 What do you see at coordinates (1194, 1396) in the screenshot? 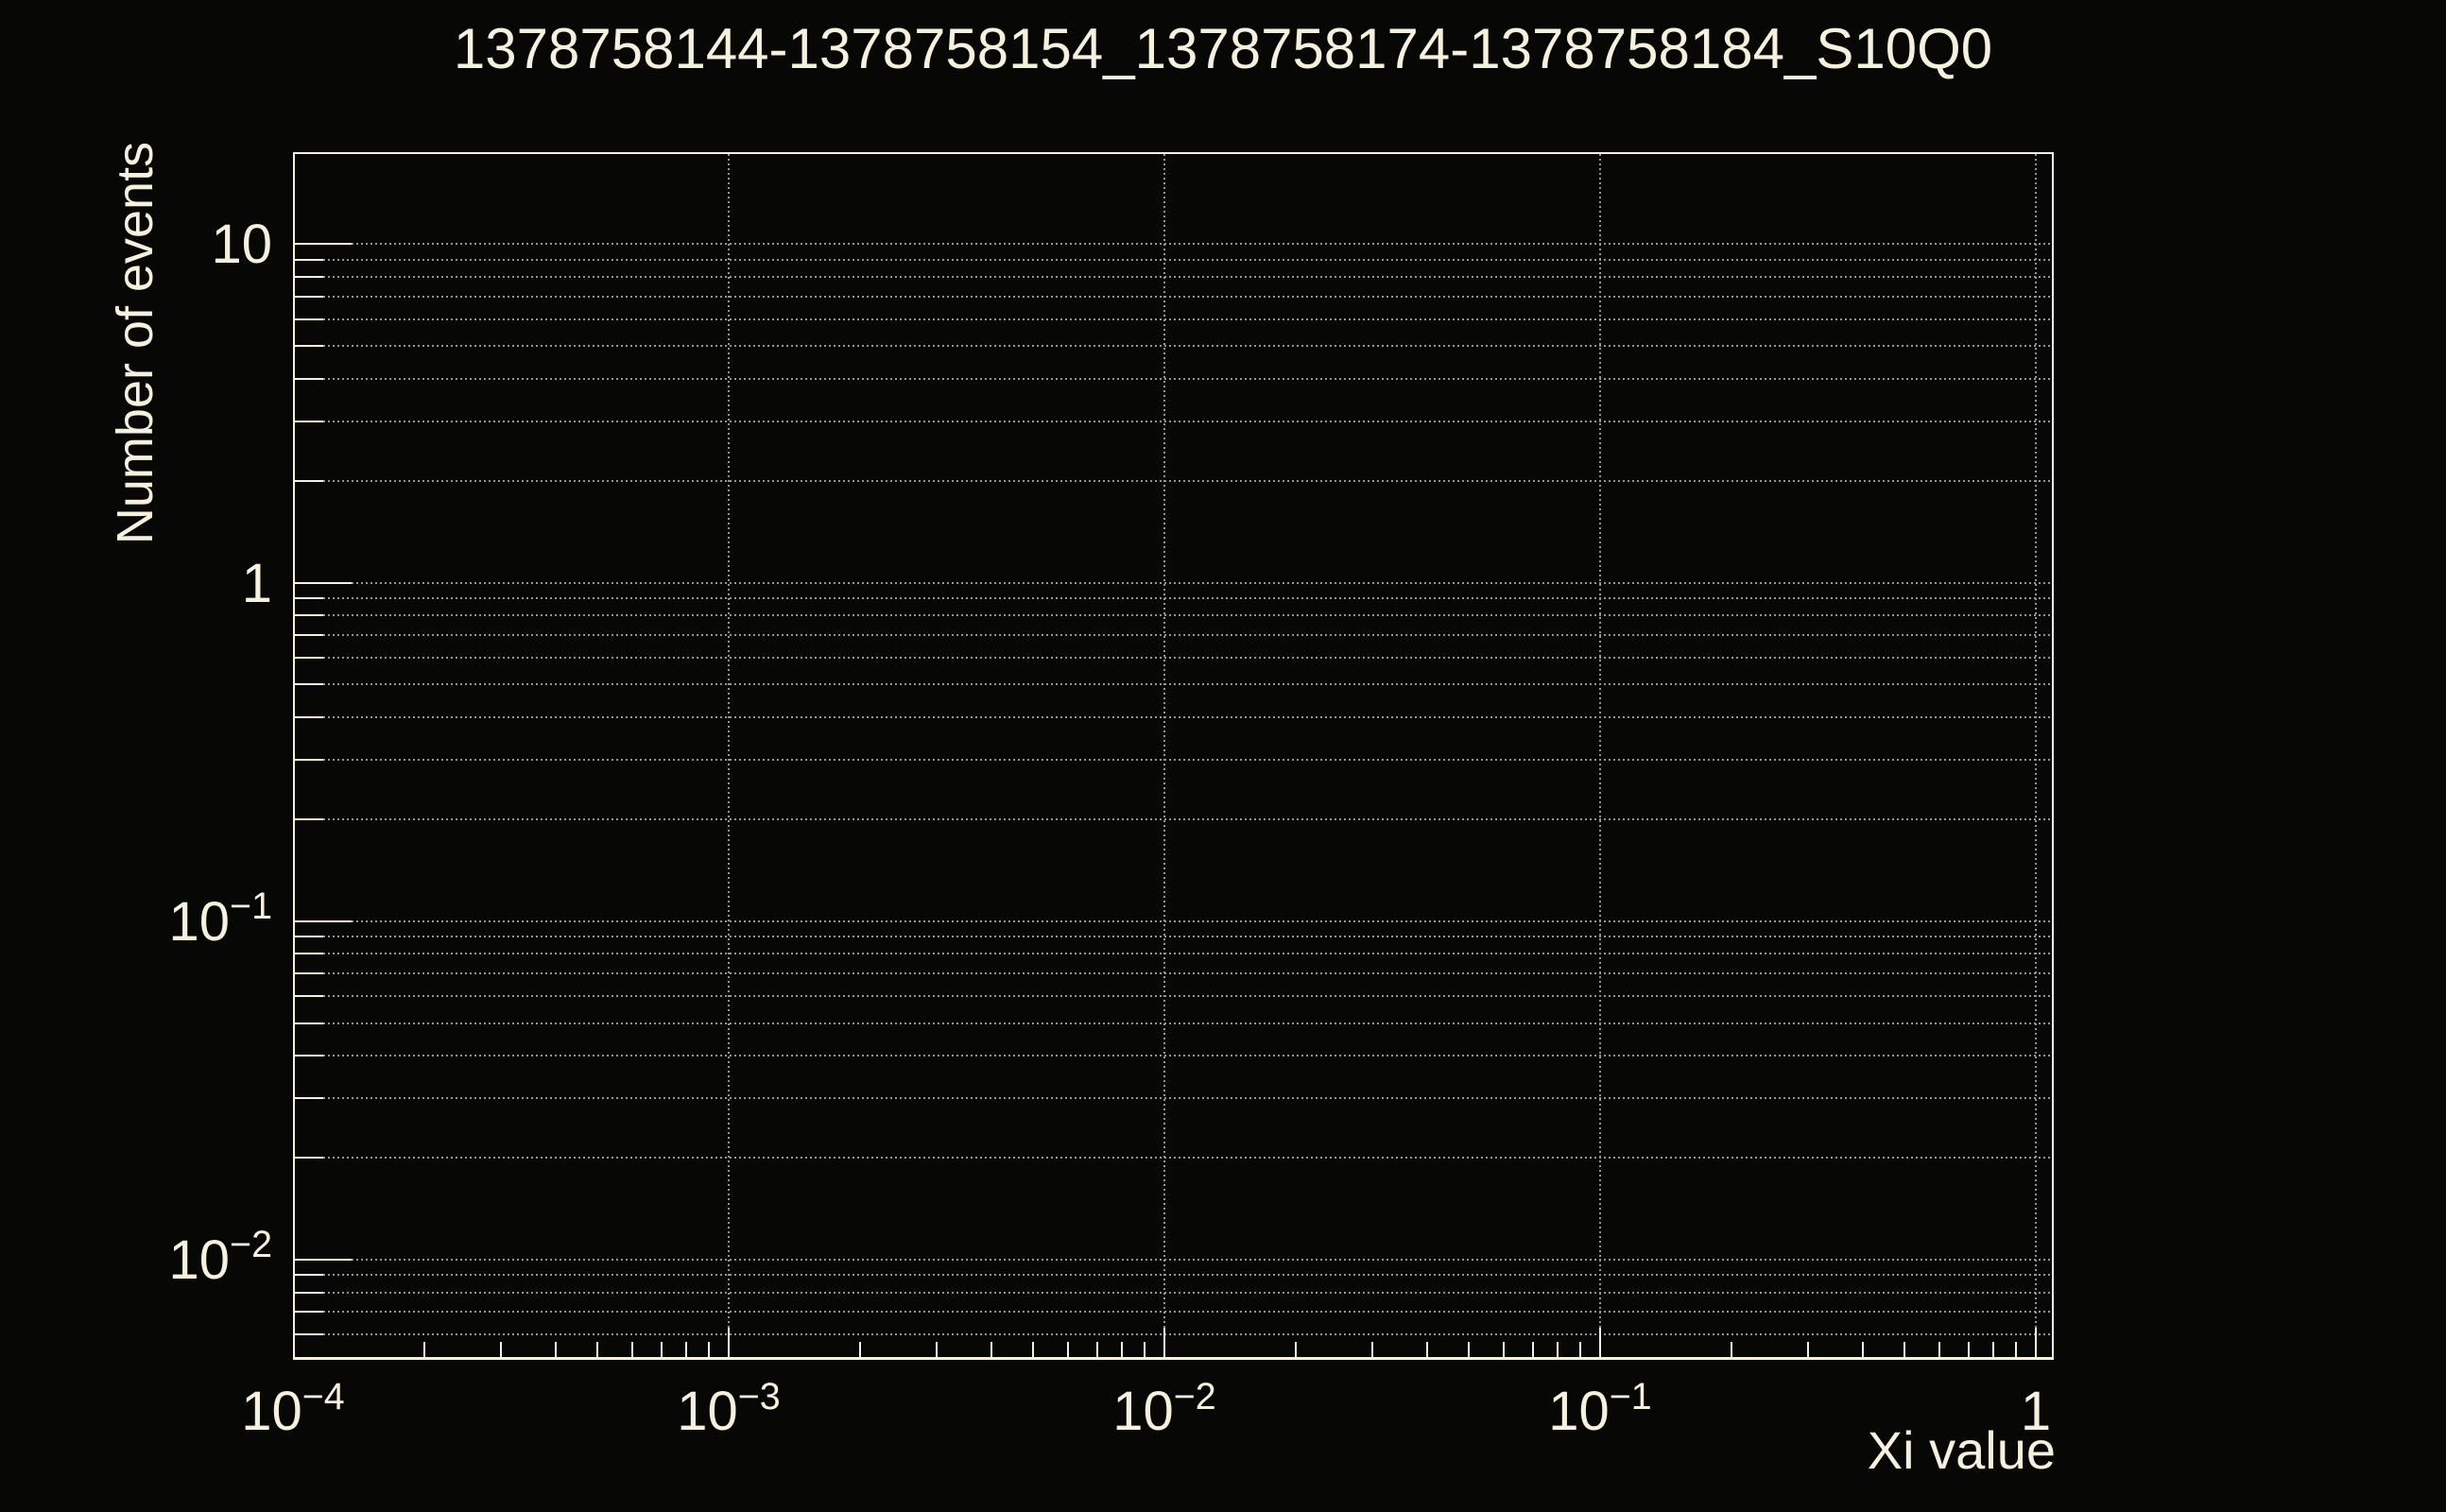
I see `tick-label-exponent: −2` at bounding box center [1194, 1396].